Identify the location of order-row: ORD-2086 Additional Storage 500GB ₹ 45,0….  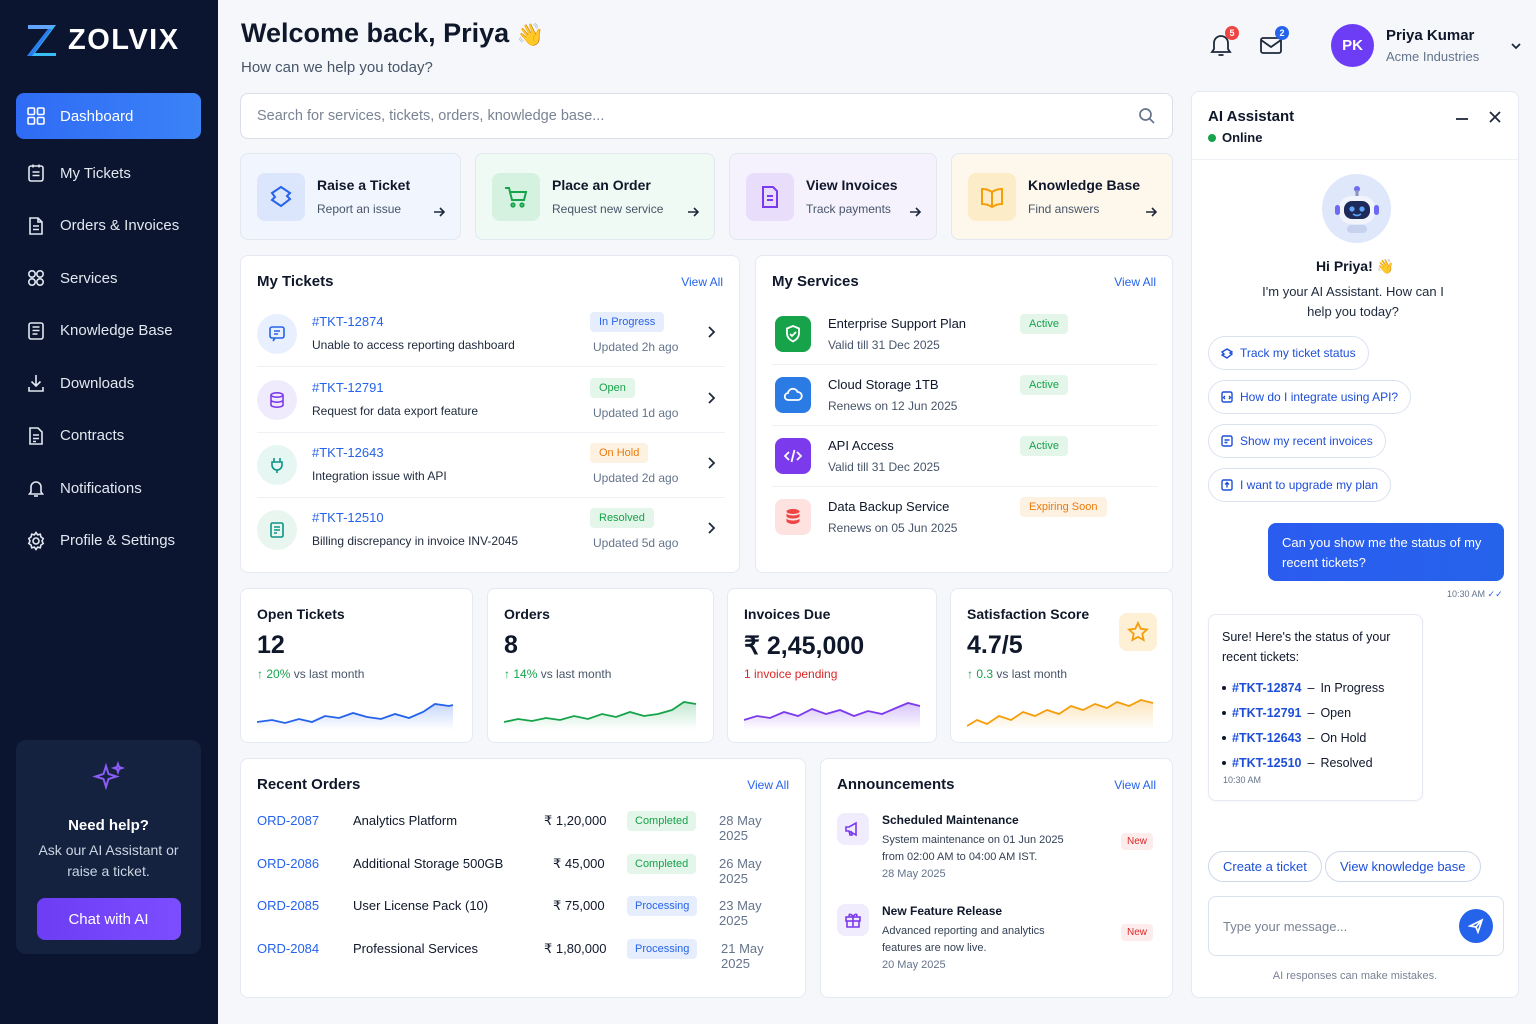
(523, 867).